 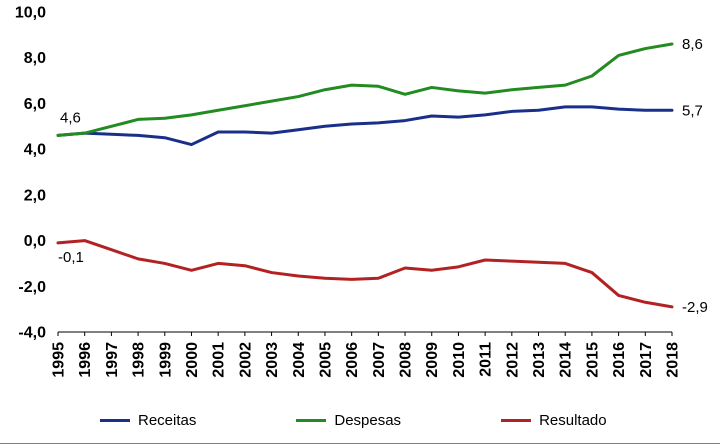 What do you see at coordinates (365, 126) in the screenshot?
I see `series-line-receitas` at bounding box center [365, 126].